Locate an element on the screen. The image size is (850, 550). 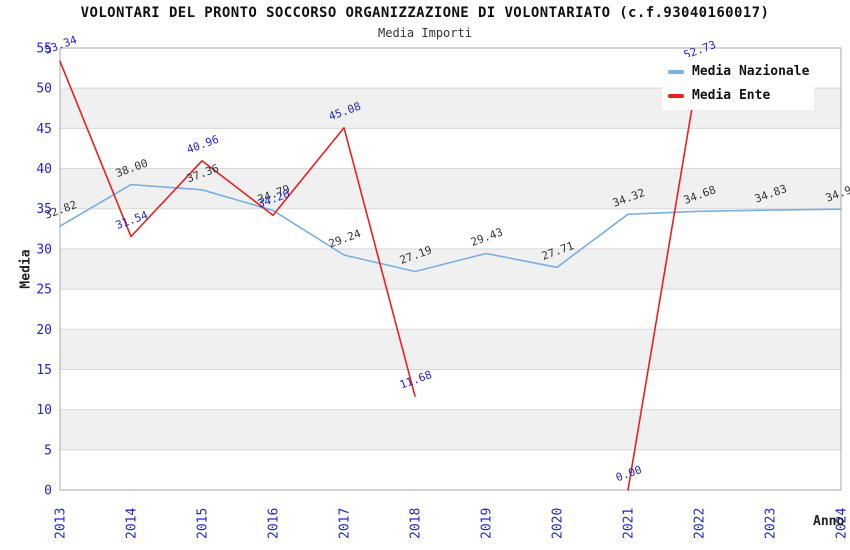
y-tick-label: 40 is located at coordinates (44, 169).